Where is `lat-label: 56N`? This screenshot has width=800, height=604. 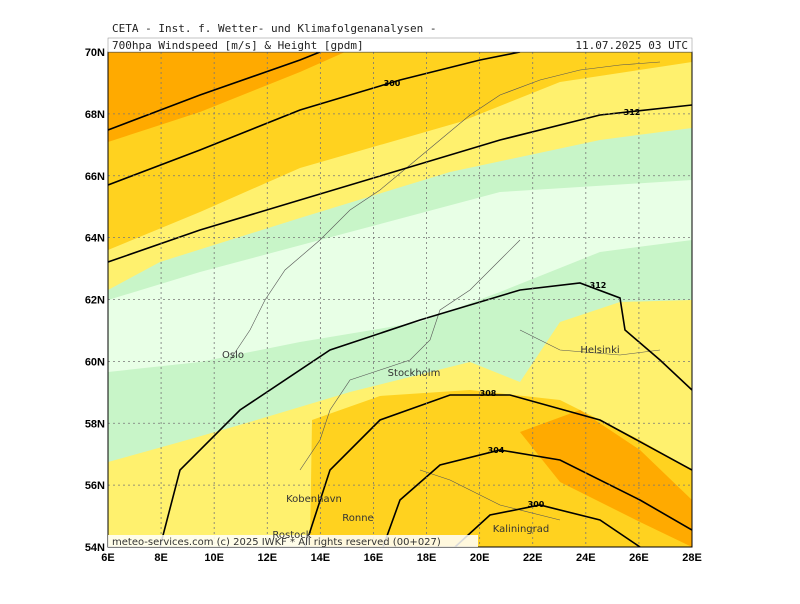
lat-label: 56N is located at coordinates (95, 486).